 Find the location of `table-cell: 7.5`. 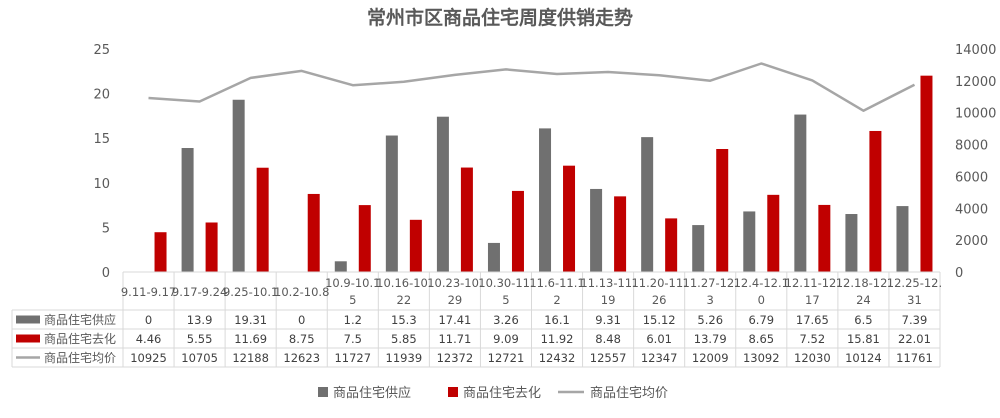

table-cell: 7.5 is located at coordinates (353, 339).